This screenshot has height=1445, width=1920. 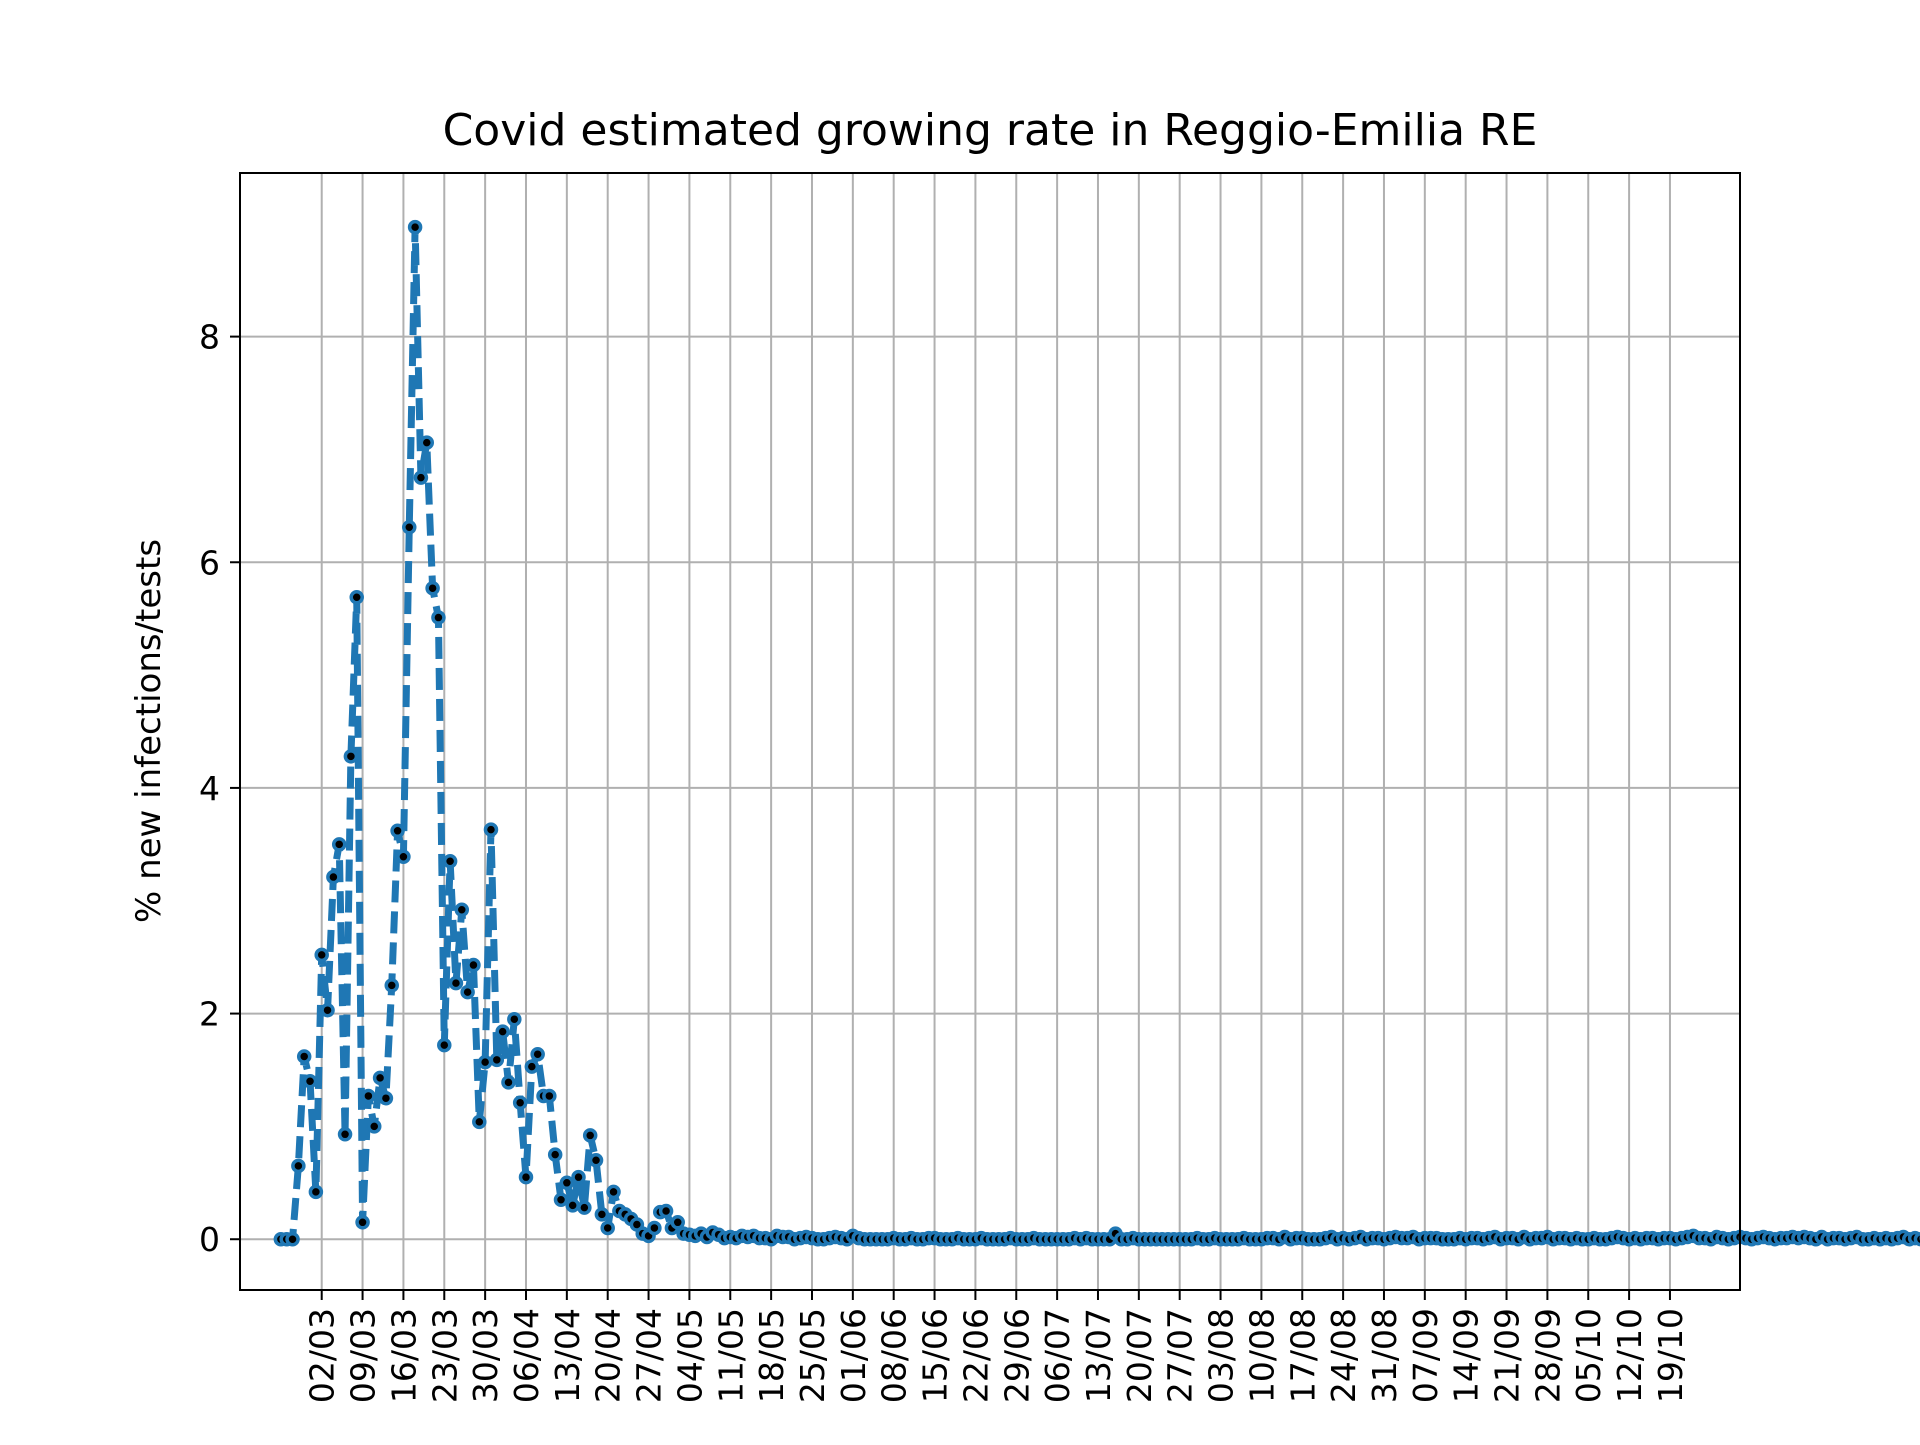 What do you see at coordinates (149, 731) in the screenshot?
I see `y-axis-label: % new infections/tests` at bounding box center [149, 731].